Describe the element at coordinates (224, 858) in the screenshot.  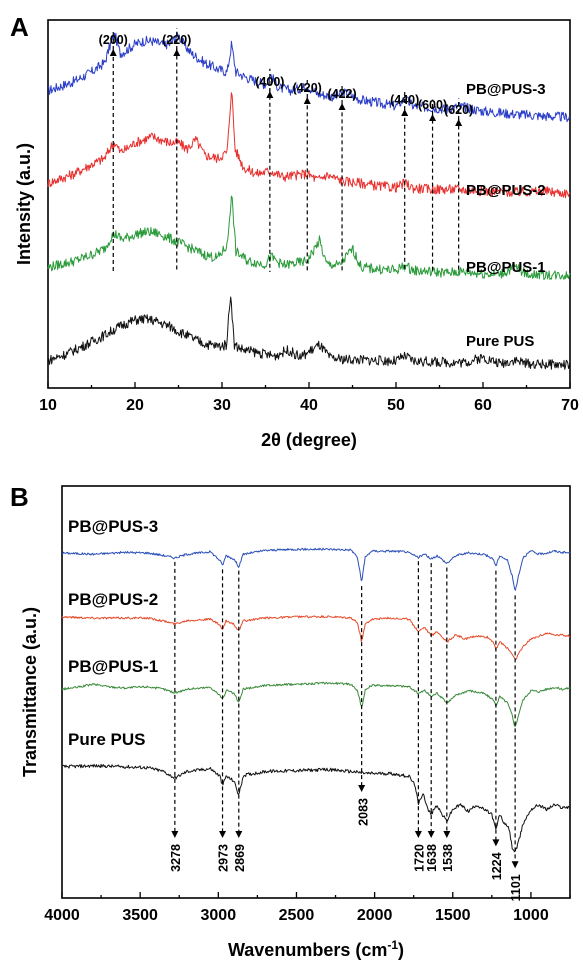
I see `panel-b-band-label: 2973` at that location.